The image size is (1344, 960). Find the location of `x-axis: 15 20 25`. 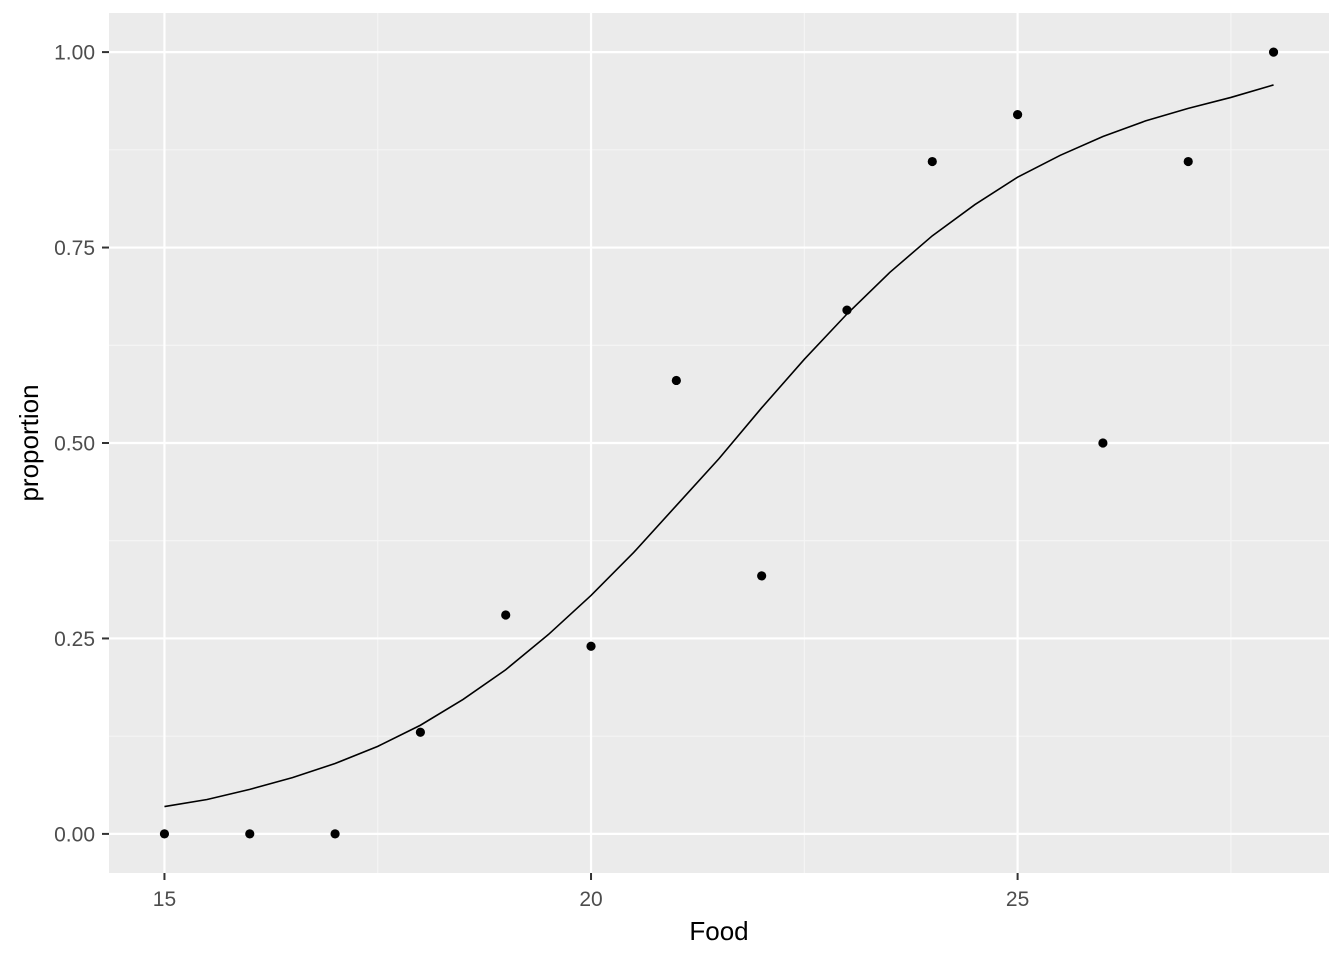

x-axis: 15 20 25 is located at coordinates (591, 892).